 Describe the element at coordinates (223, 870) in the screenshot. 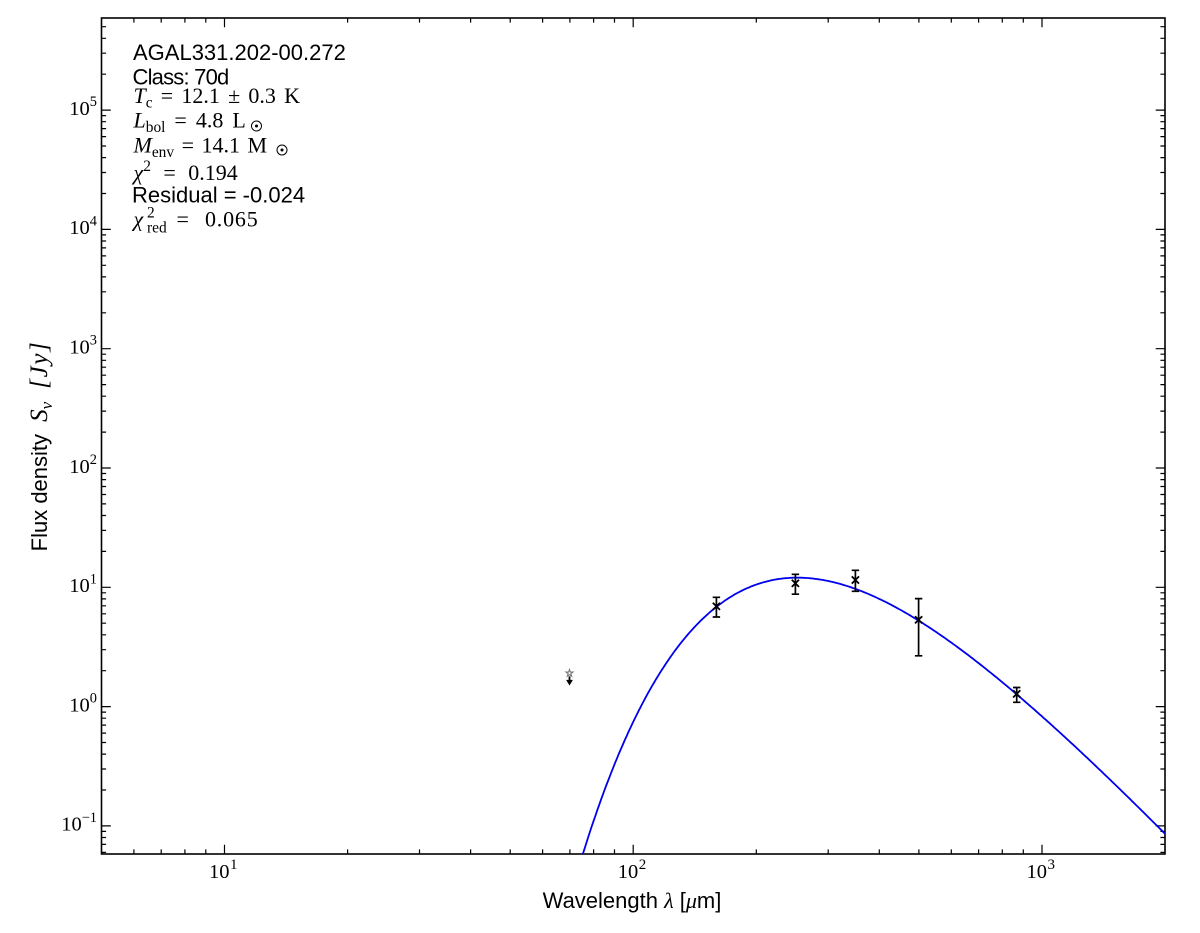

I see `svg-text: 10¹` at that location.